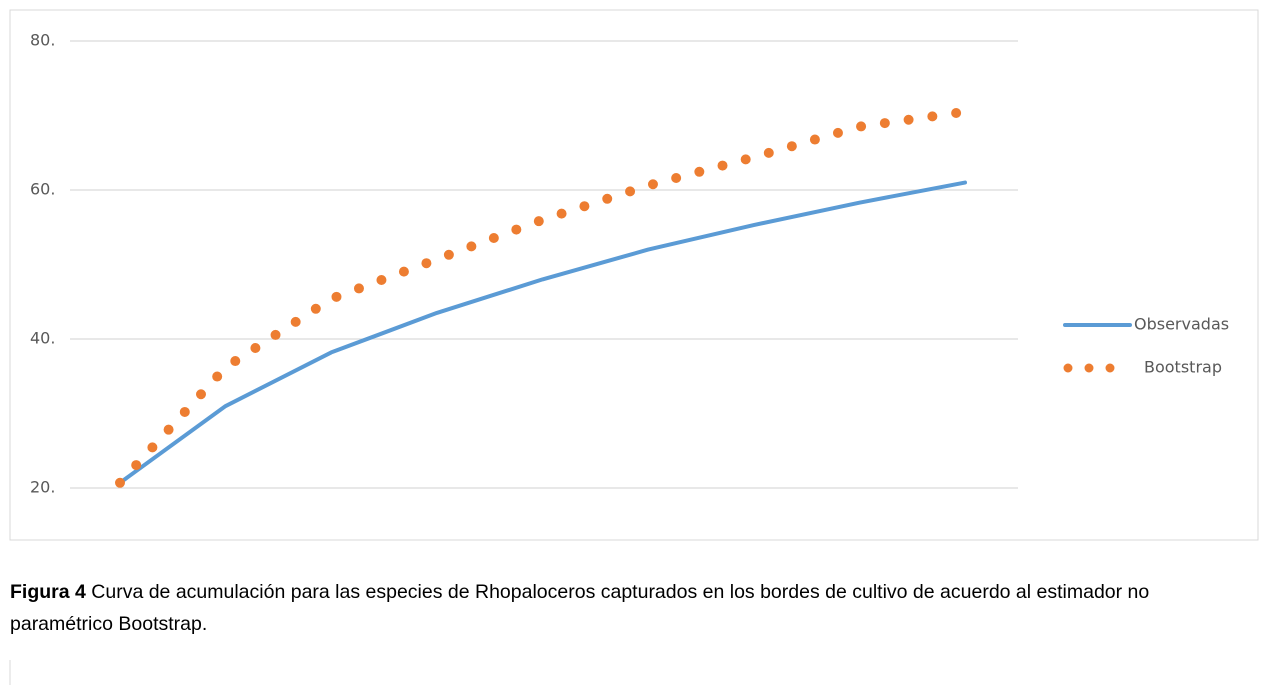 The width and height of the screenshot is (1269, 685). What do you see at coordinates (42, 338) in the screenshot?
I see `y-tick-label: 40.` at bounding box center [42, 338].